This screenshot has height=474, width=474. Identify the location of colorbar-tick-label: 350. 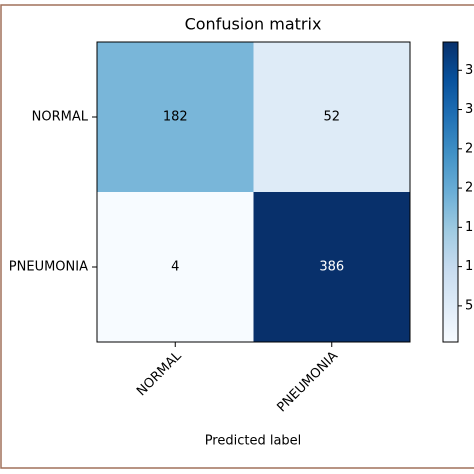
(469, 70).